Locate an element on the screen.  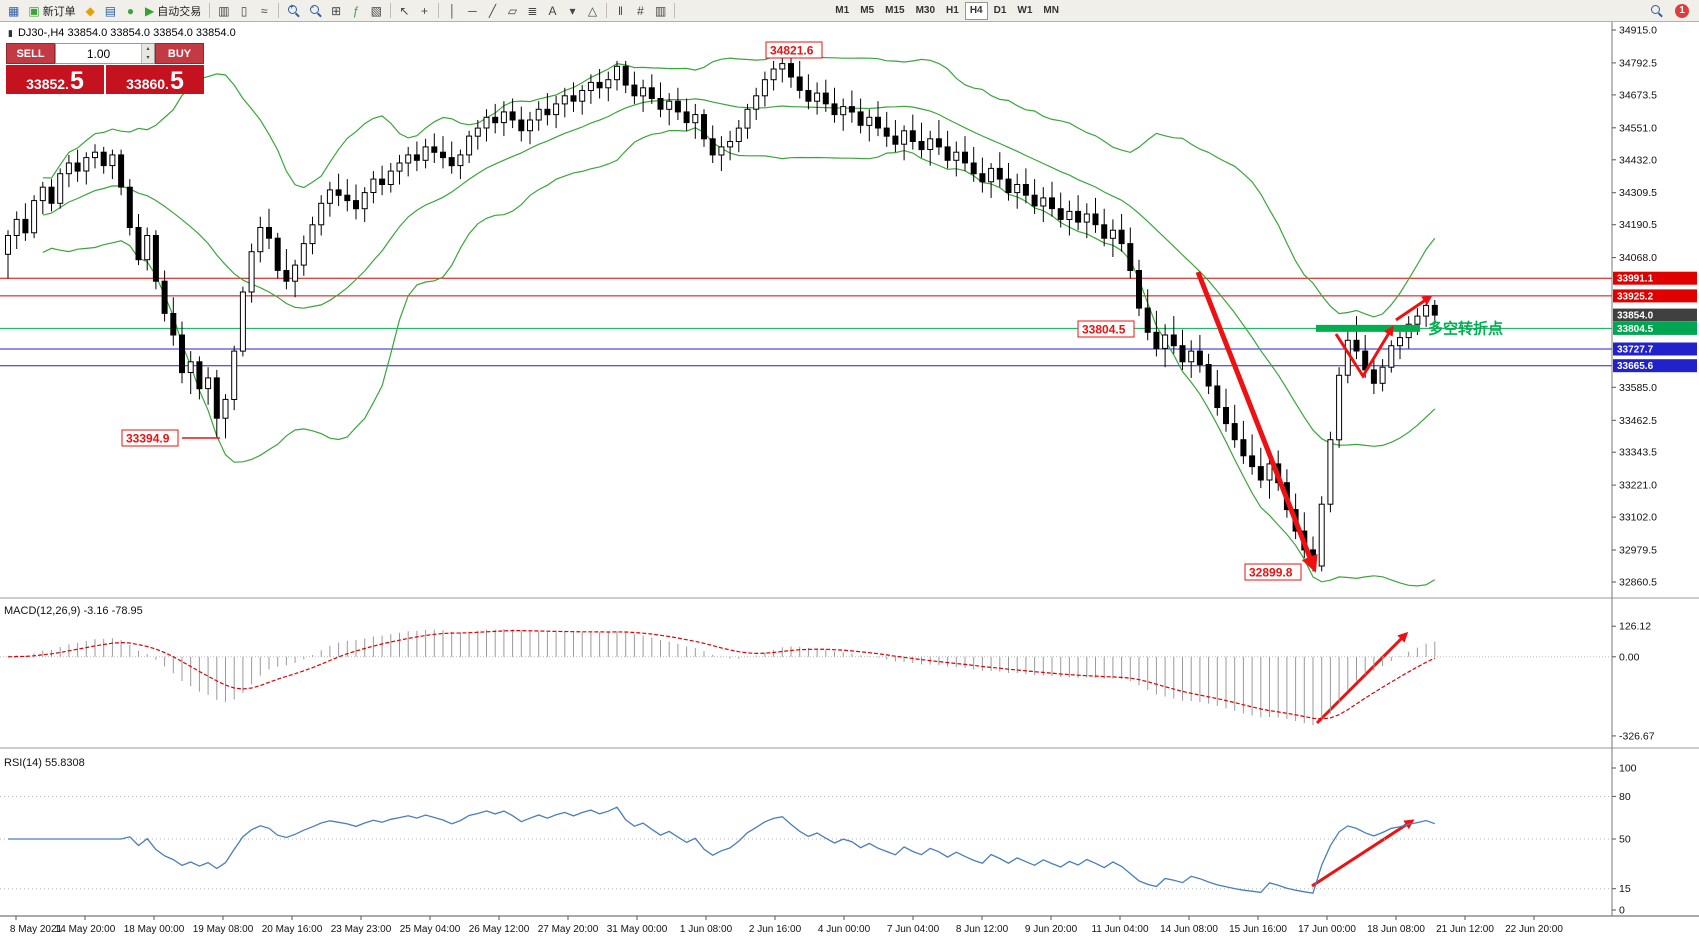
tile-windows-button: ⊞ is located at coordinates (336, 10).